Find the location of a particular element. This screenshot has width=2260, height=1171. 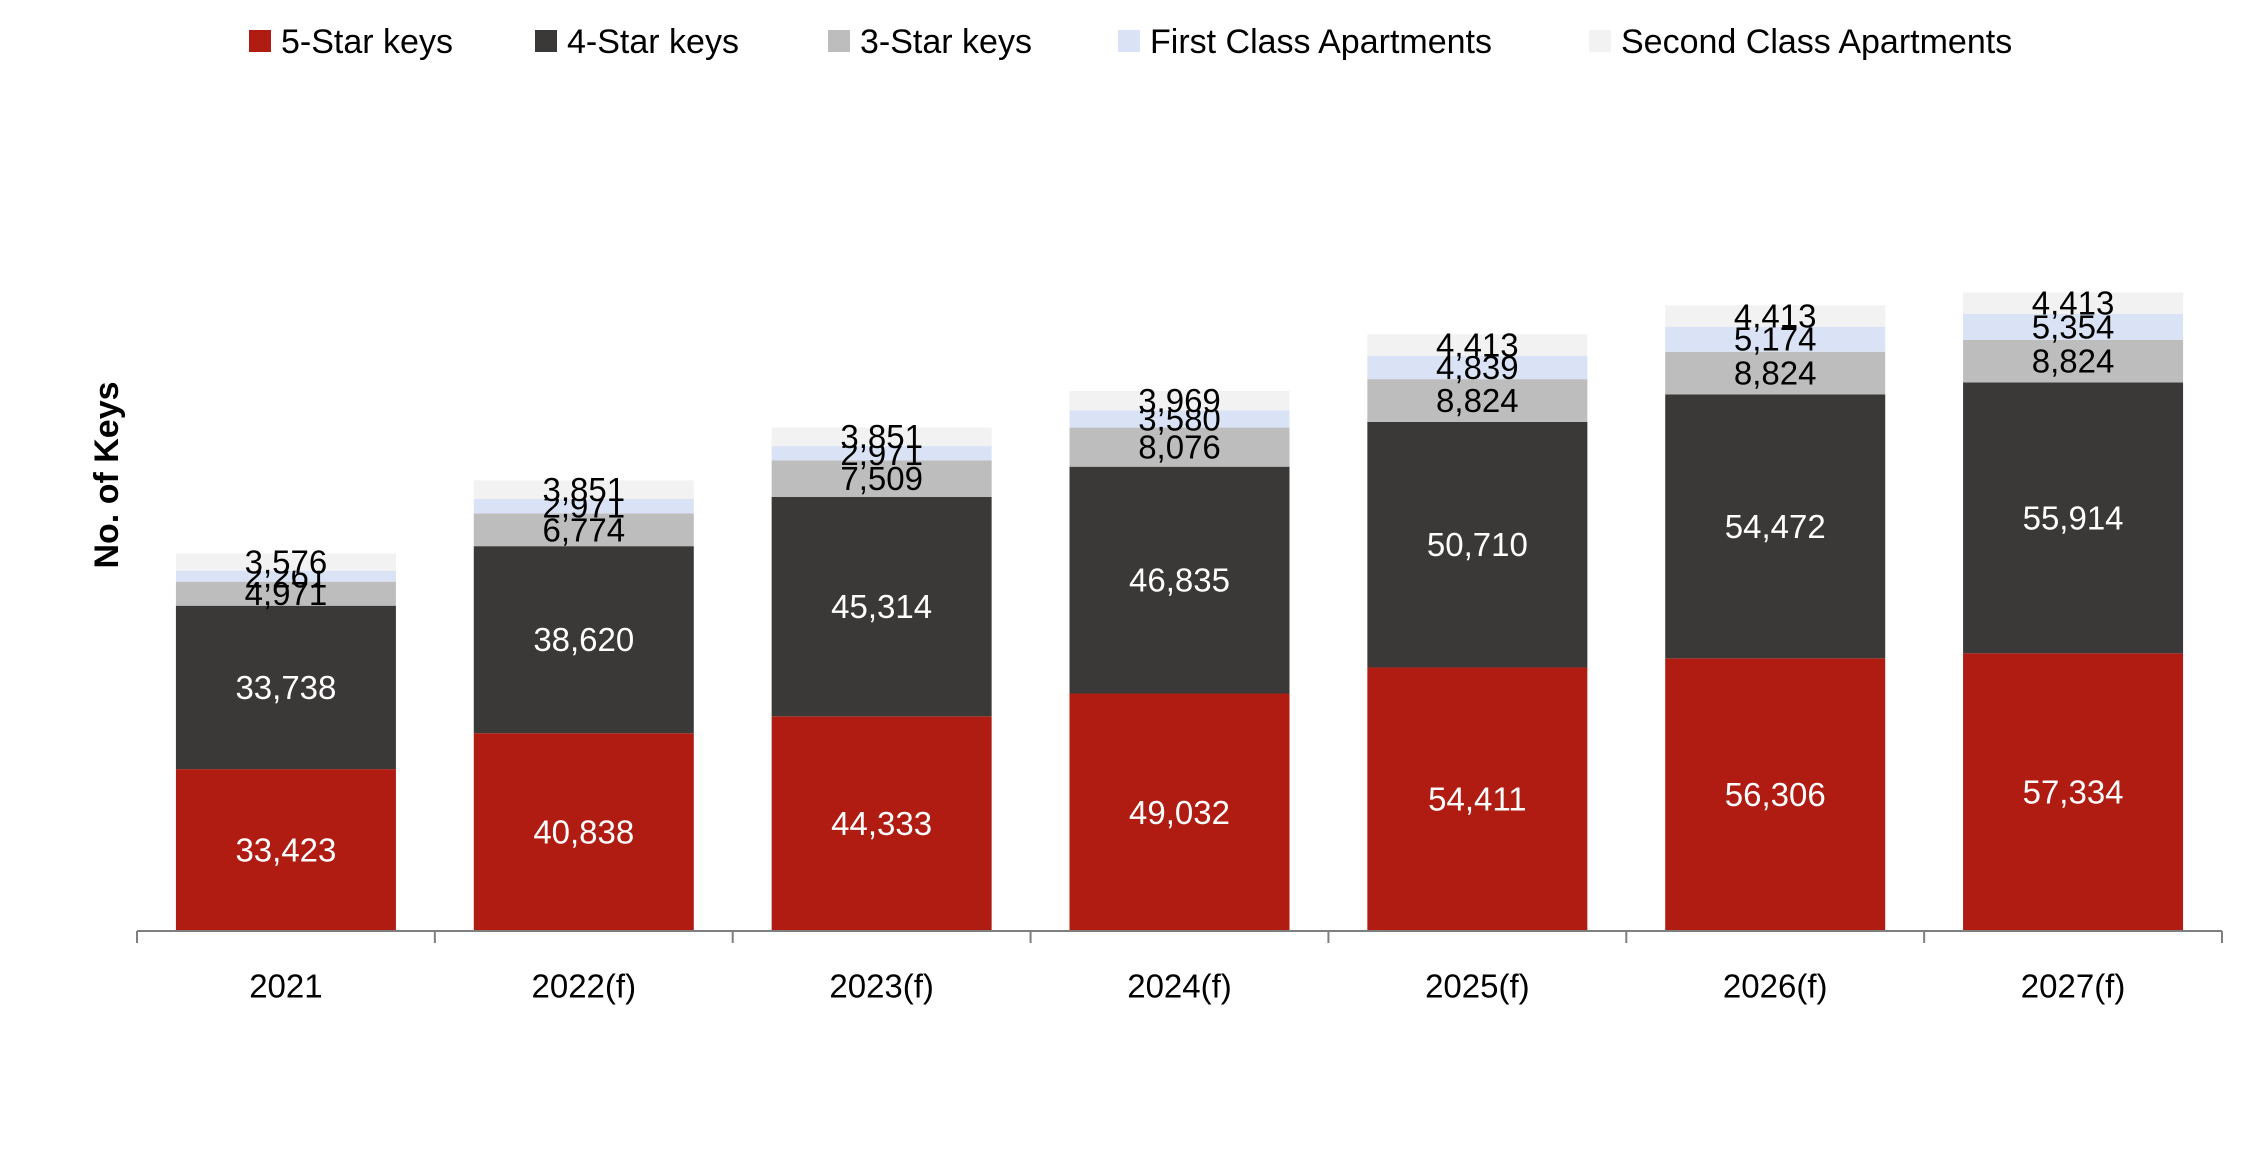

legend-item-first-class-apartments: First Class Apartments is located at coordinates (1305, 42).